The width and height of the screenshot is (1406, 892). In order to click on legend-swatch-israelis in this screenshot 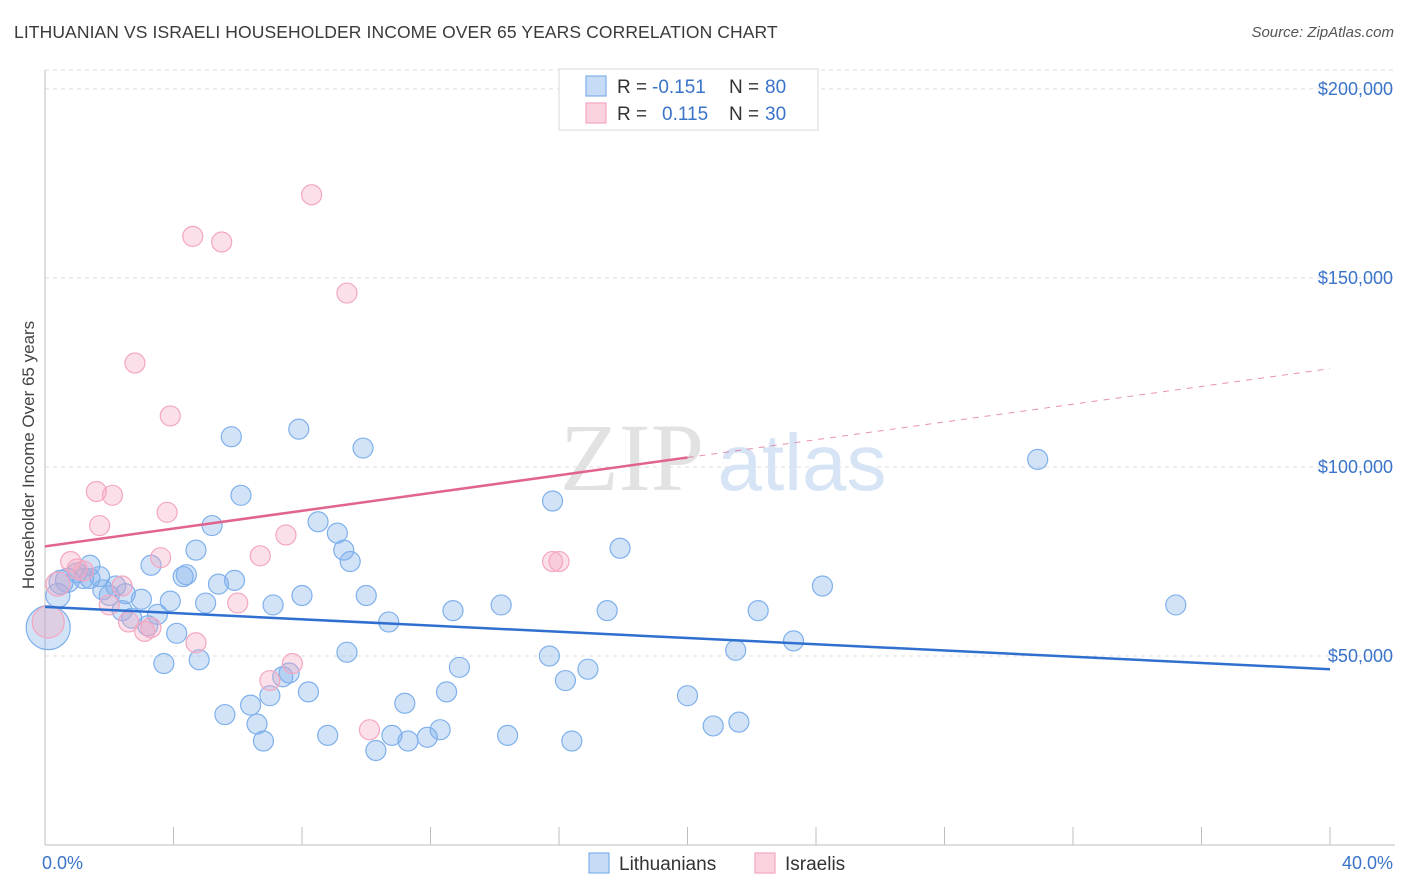, I will do `click(596, 113)`.